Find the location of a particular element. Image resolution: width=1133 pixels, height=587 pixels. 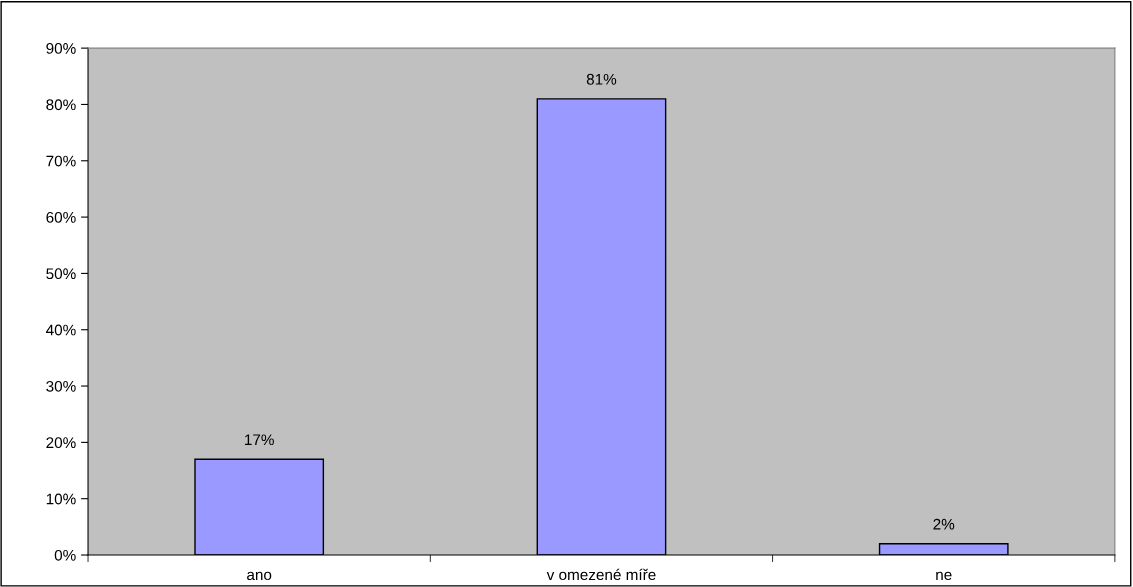

x-tick-label: ne is located at coordinates (944, 576).